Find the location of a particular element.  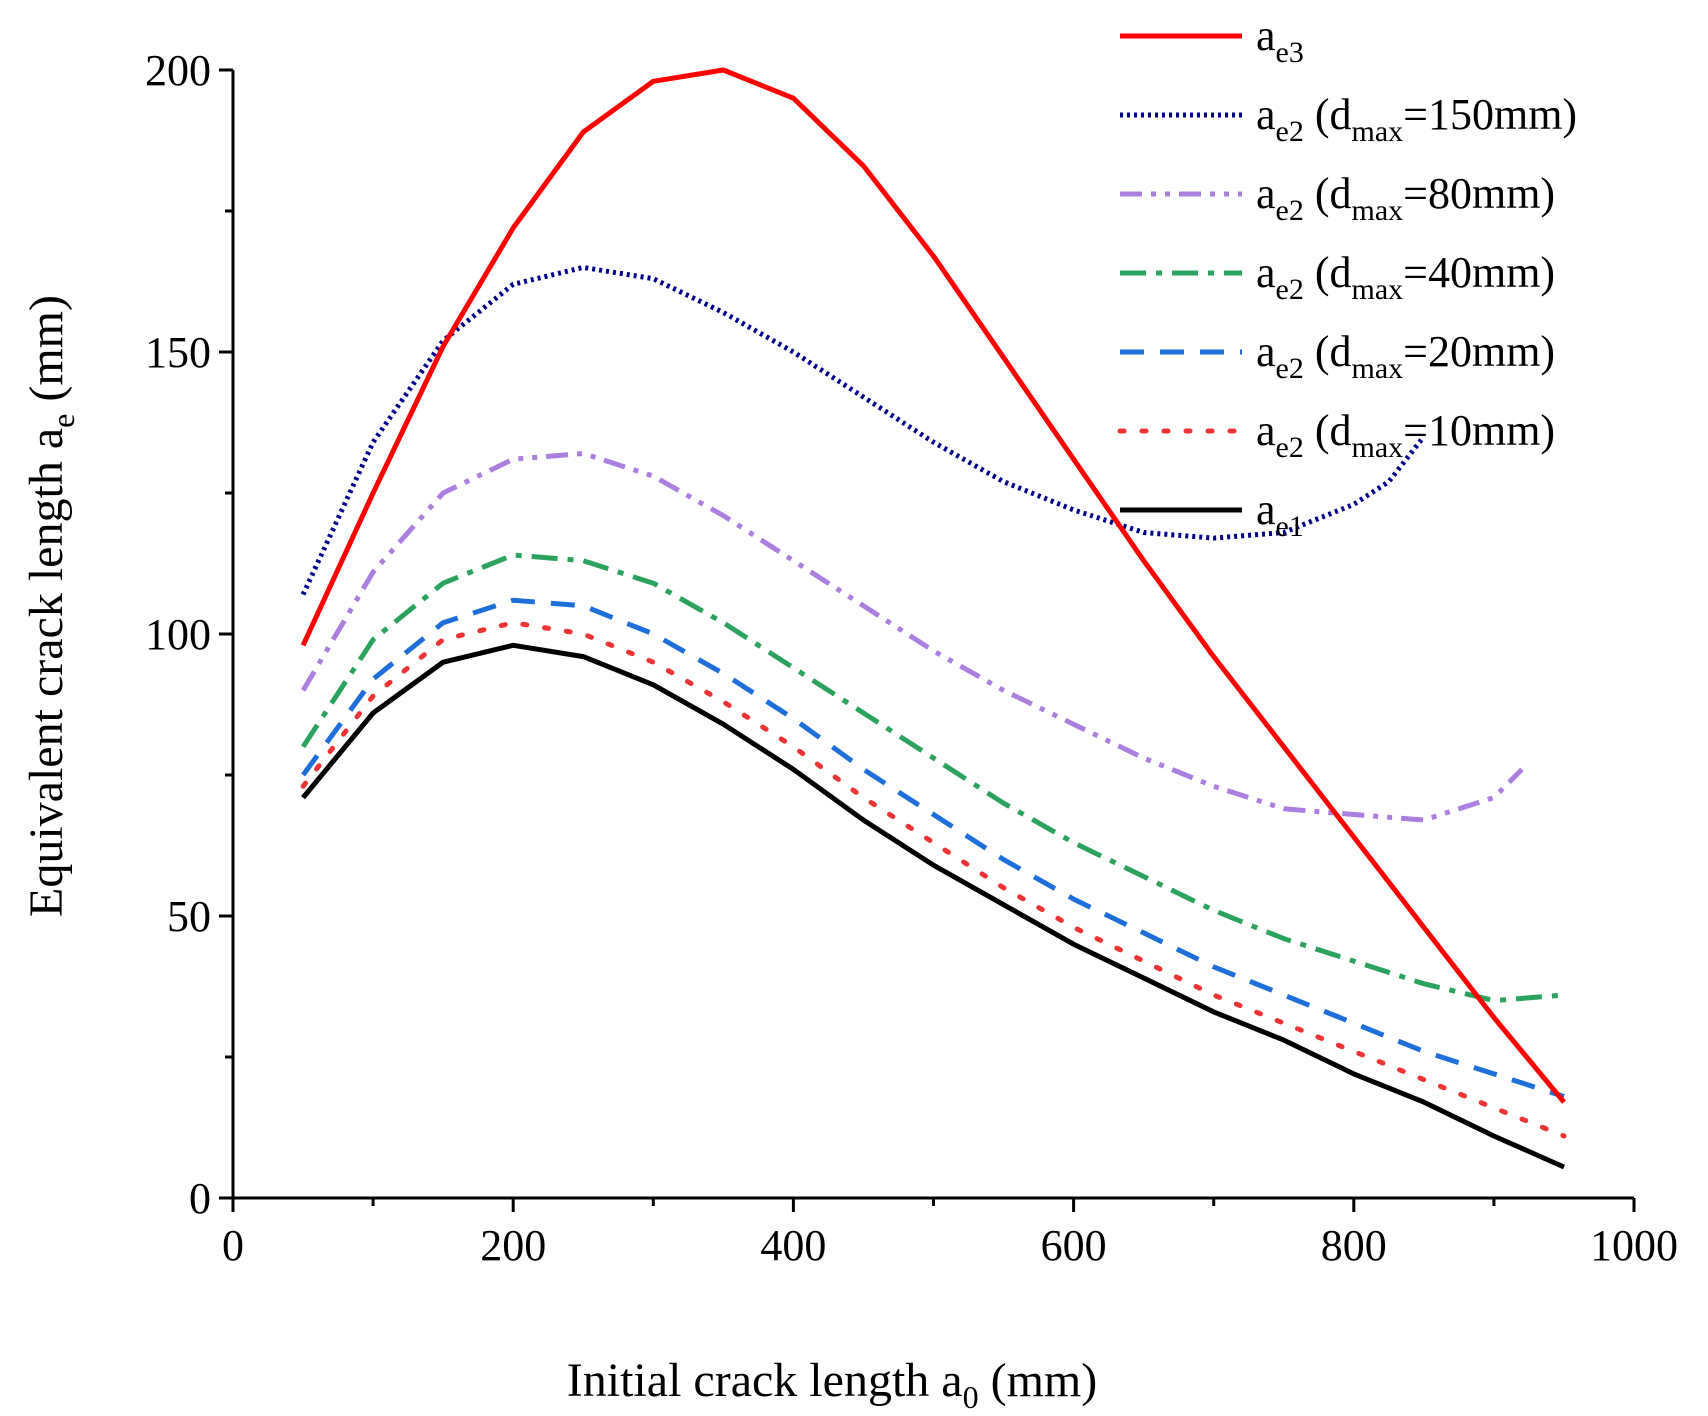

x-tick-label: 0 is located at coordinates (233, 1245).